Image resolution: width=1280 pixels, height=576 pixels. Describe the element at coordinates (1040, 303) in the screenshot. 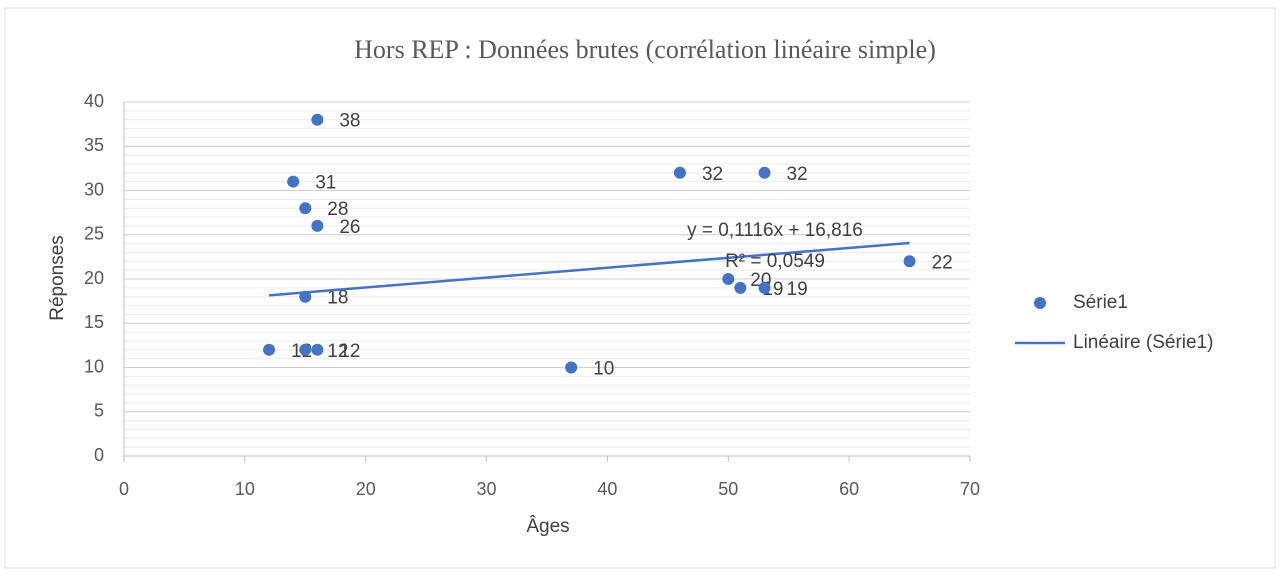

I see `legend-marker` at that location.